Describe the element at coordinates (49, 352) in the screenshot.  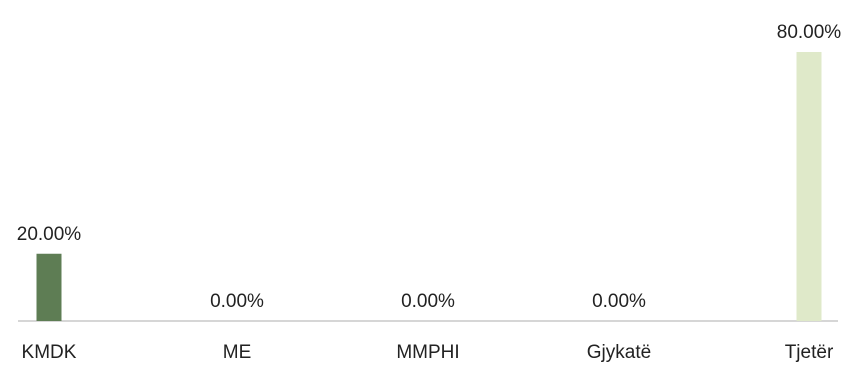
I see `category-label-kmdk: KMDK` at that location.